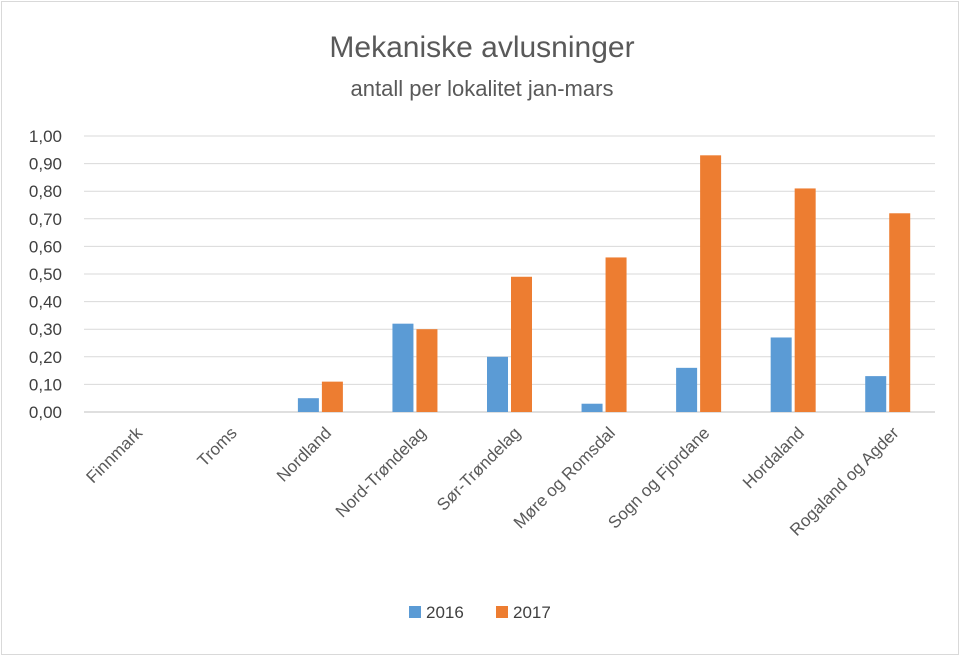 The height and width of the screenshot is (656, 960). I want to click on chart-subtitle: antall per lokalitet jan-mars, so click(482, 88).